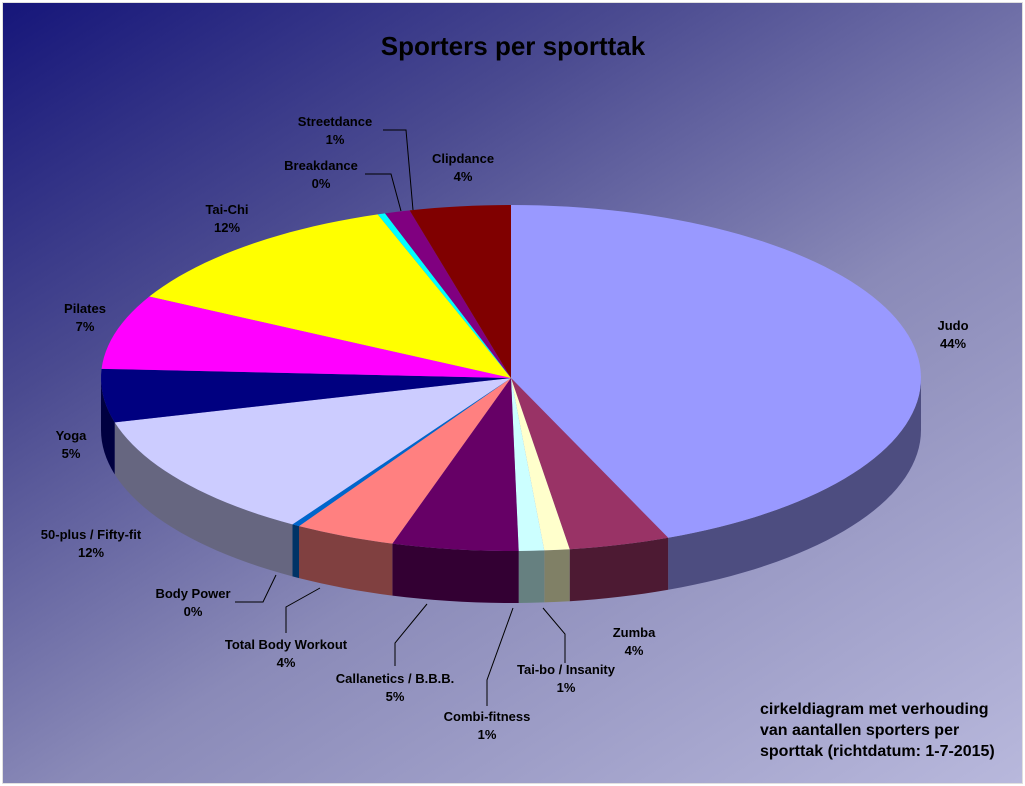 This screenshot has width=1025, height=786. I want to click on data-label-name: Streetdance, so click(335, 121).